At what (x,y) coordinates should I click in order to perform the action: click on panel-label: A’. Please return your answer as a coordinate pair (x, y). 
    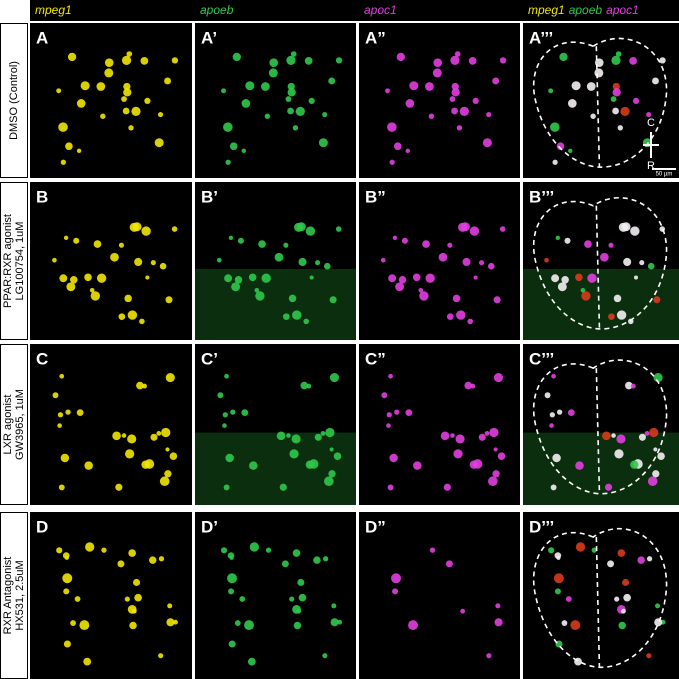
    Looking at the image, I should click on (209, 37).